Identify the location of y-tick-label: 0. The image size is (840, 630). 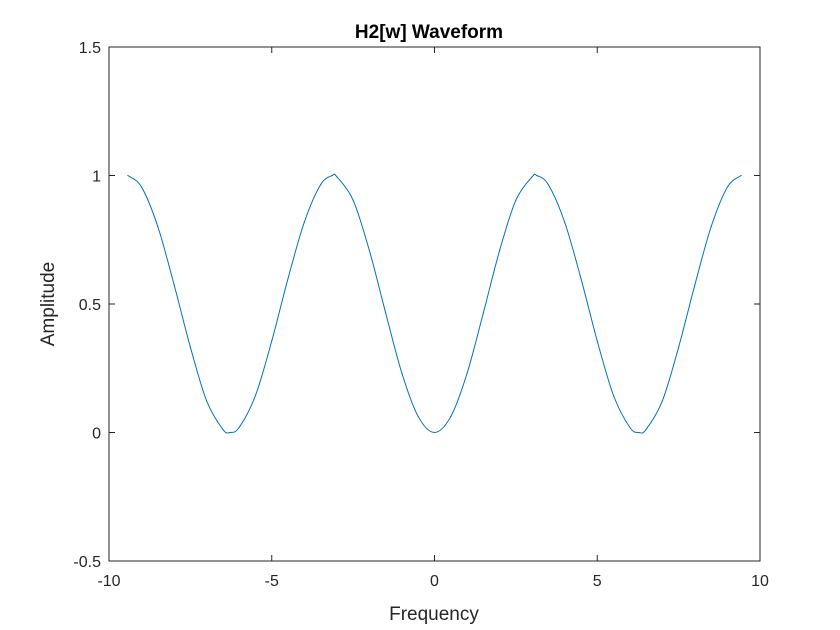
(96, 434).